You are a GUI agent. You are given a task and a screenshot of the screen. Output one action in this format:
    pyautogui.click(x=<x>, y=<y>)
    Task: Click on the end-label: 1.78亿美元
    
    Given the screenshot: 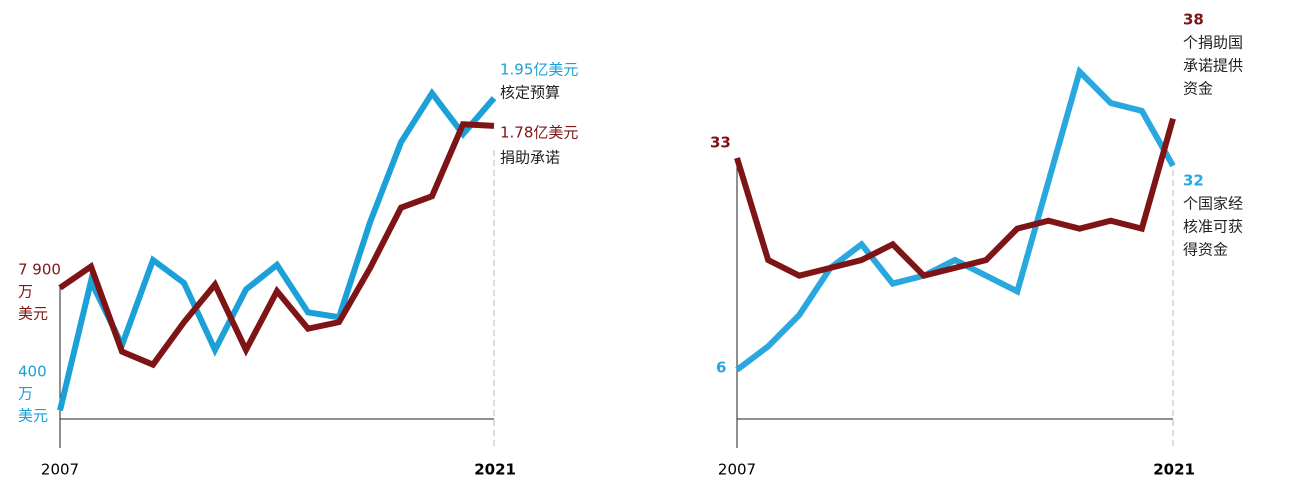 What is the action you would take?
    pyautogui.click(x=539, y=133)
    